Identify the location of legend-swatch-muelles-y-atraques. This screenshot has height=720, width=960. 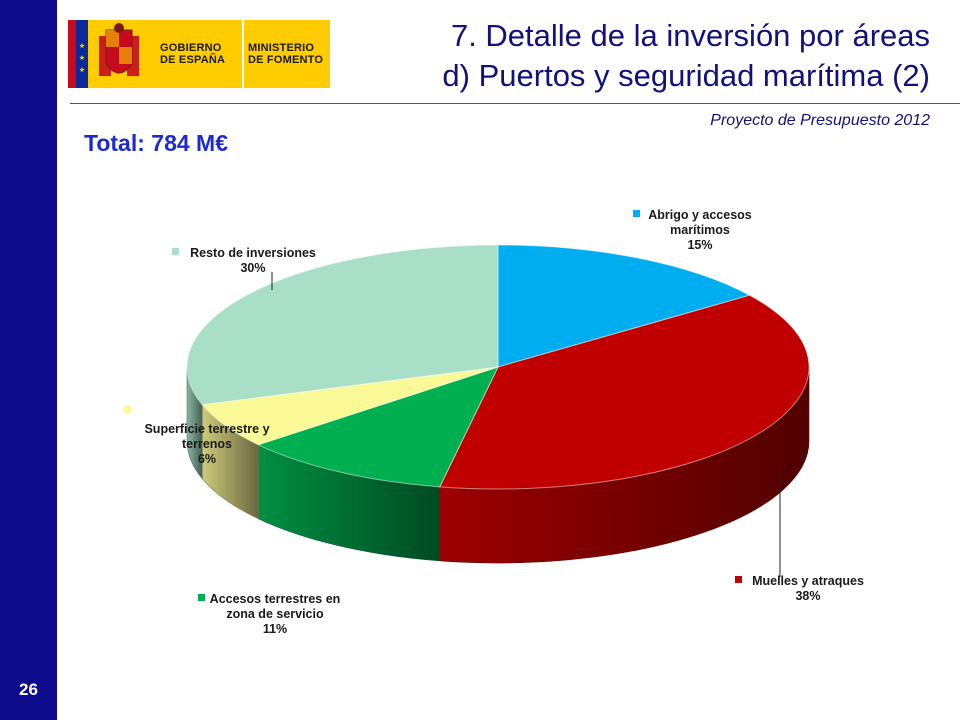
(738, 579).